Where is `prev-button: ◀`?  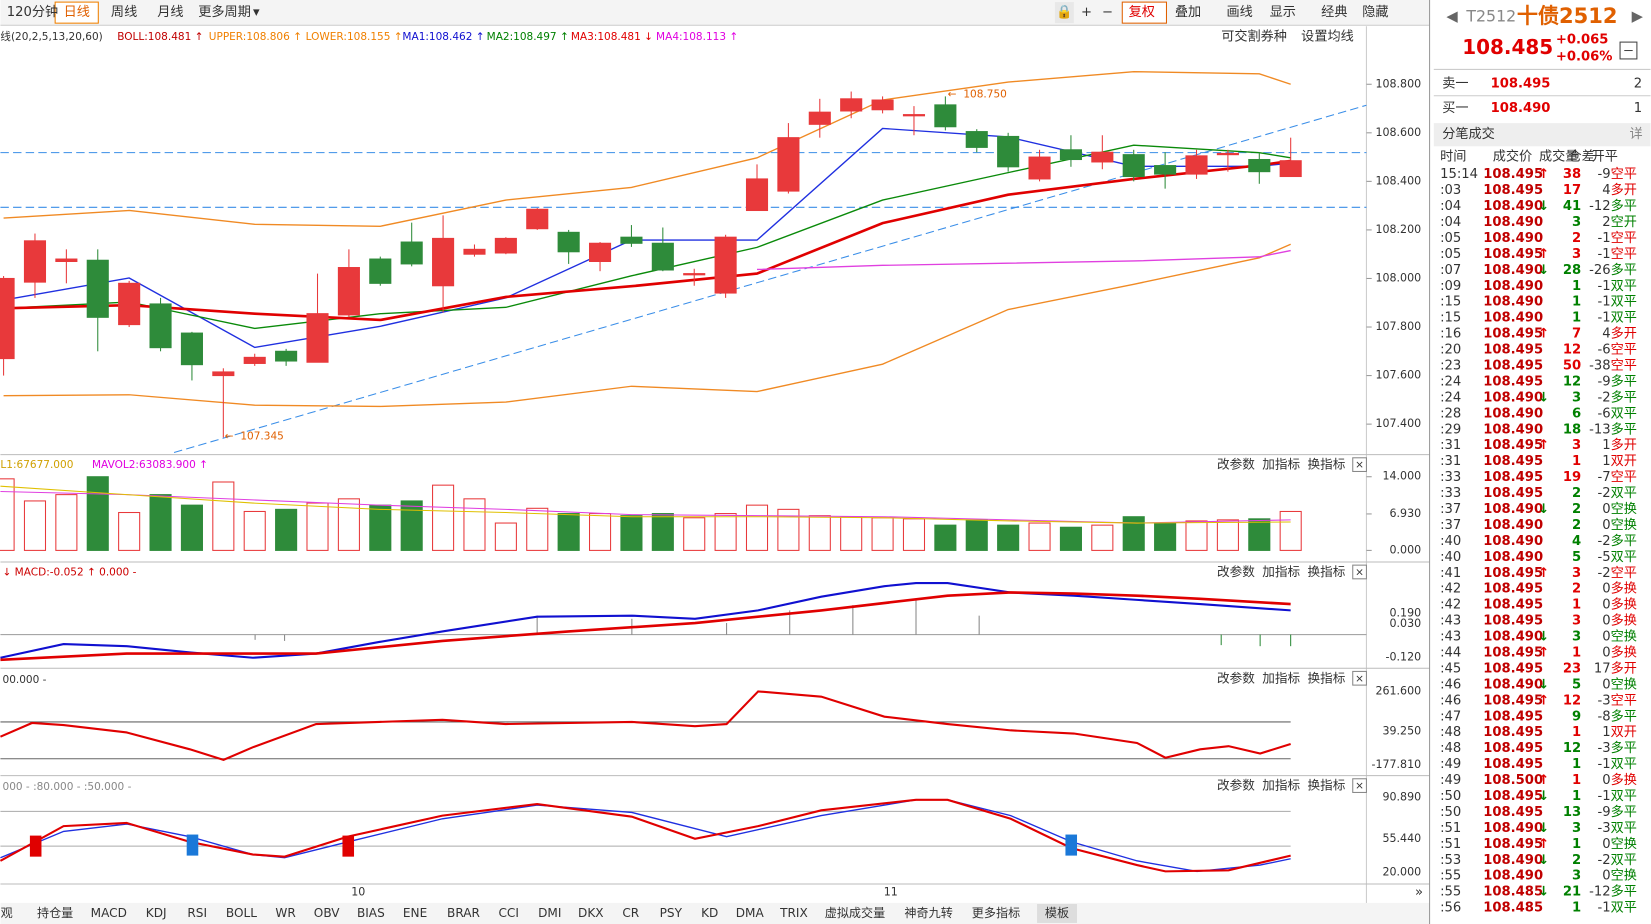
prev-button: ◀ is located at coordinates (1452, 16).